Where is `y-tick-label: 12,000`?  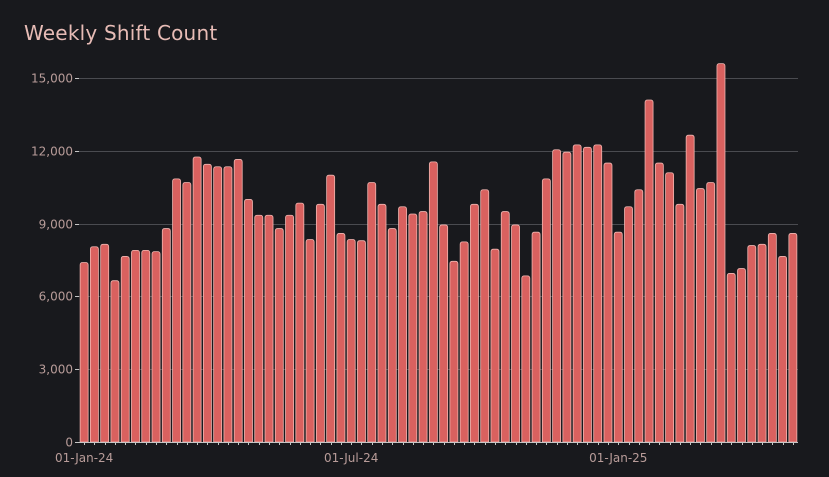 y-tick-label: 12,000 is located at coordinates (52, 152).